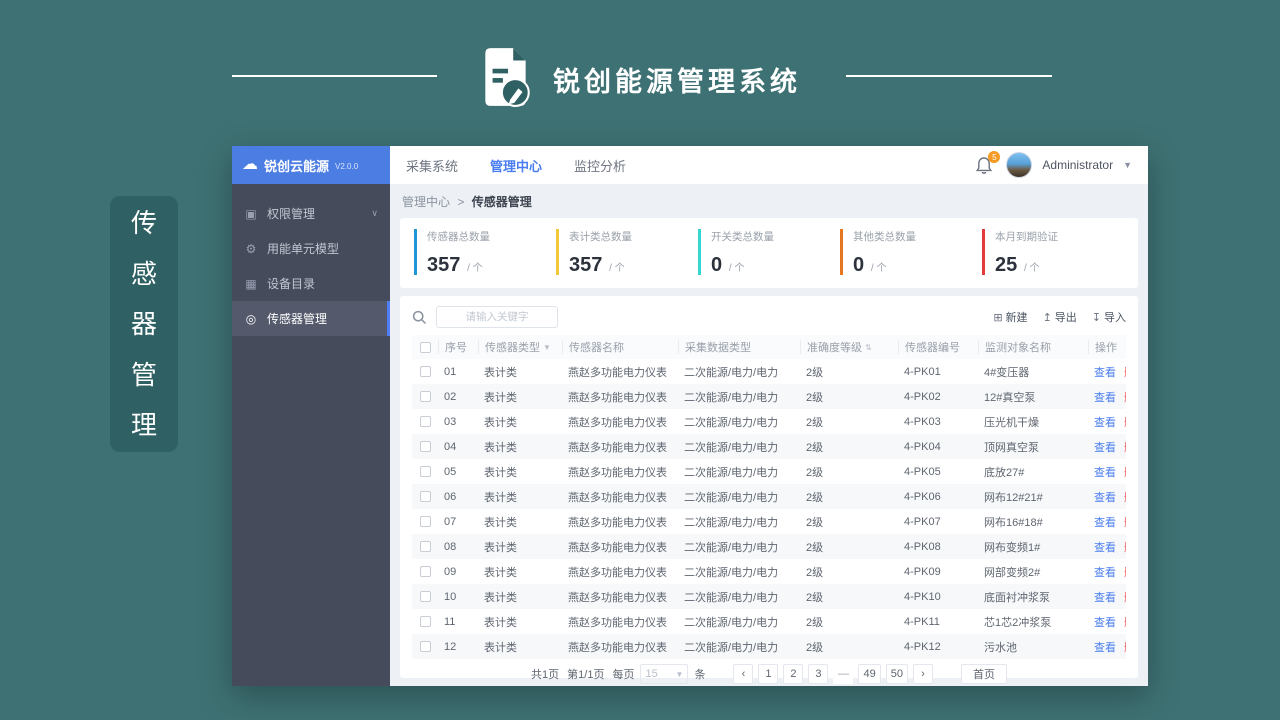 This screenshot has width=1280, height=720. Describe the element at coordinates (419, 317) in the screenshot. I see `search-icon` at that location.